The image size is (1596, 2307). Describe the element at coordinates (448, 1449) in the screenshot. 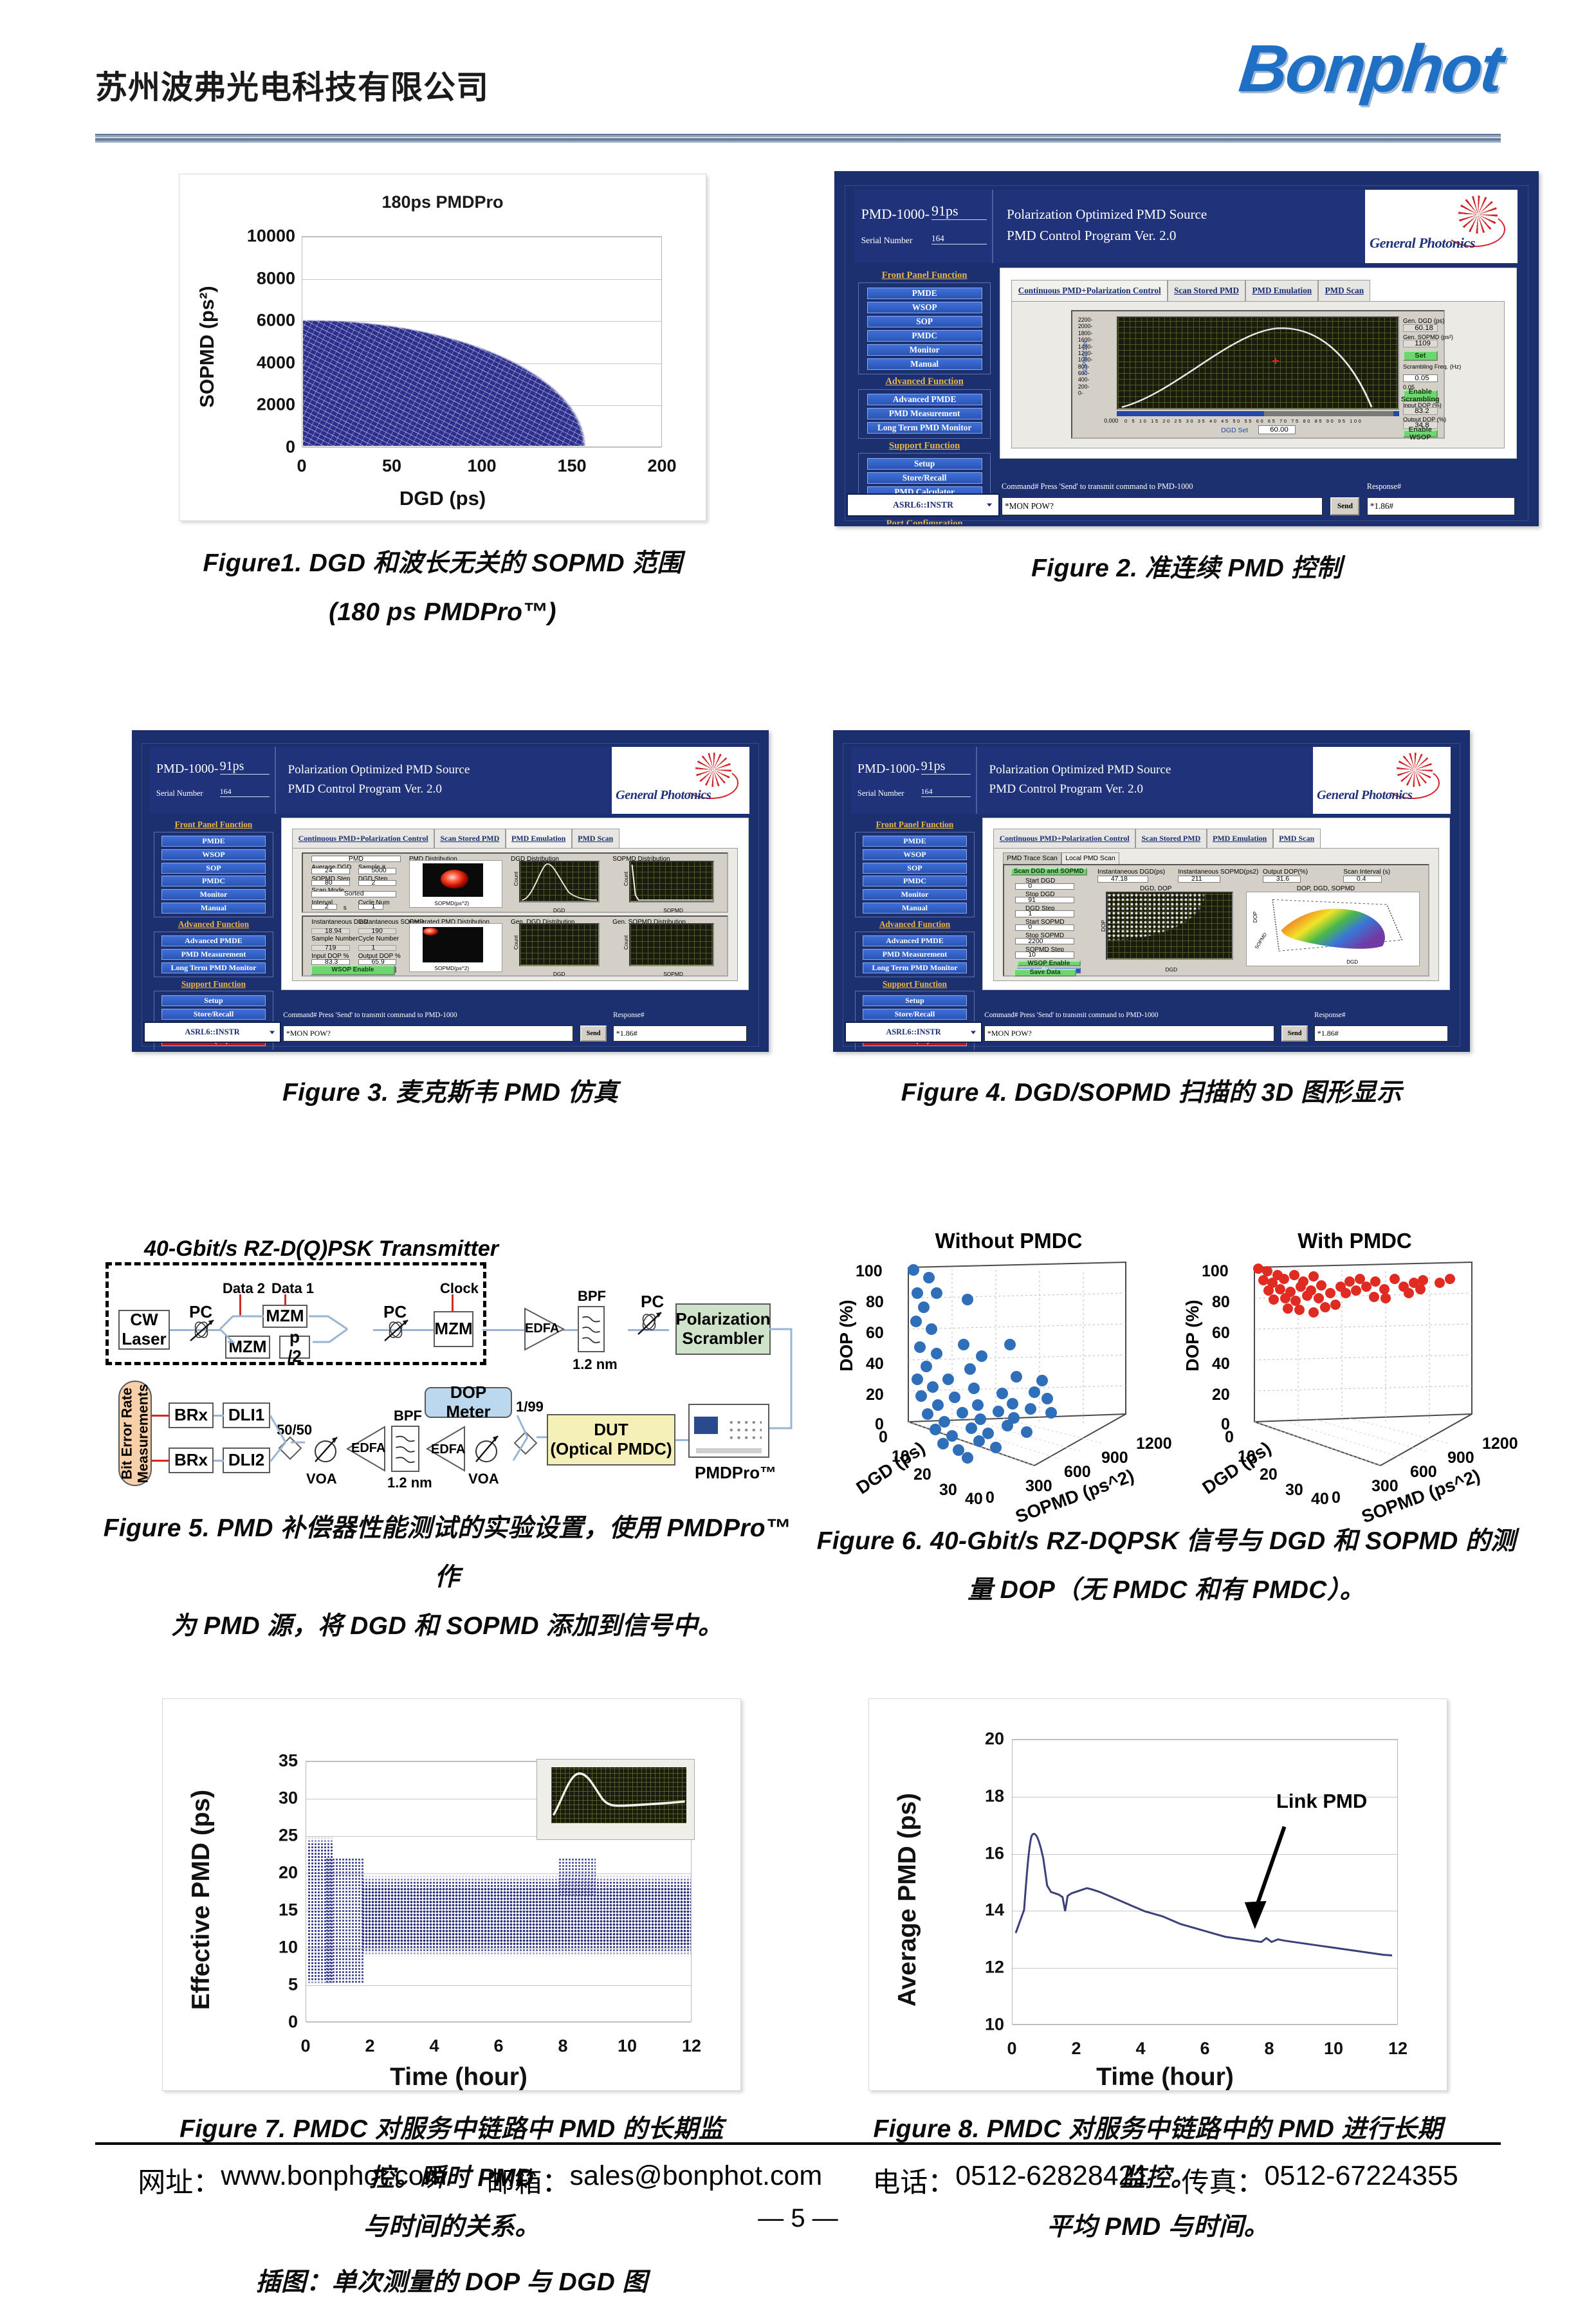

I see `fig5-edfa-label-3: EDFA` at that location.